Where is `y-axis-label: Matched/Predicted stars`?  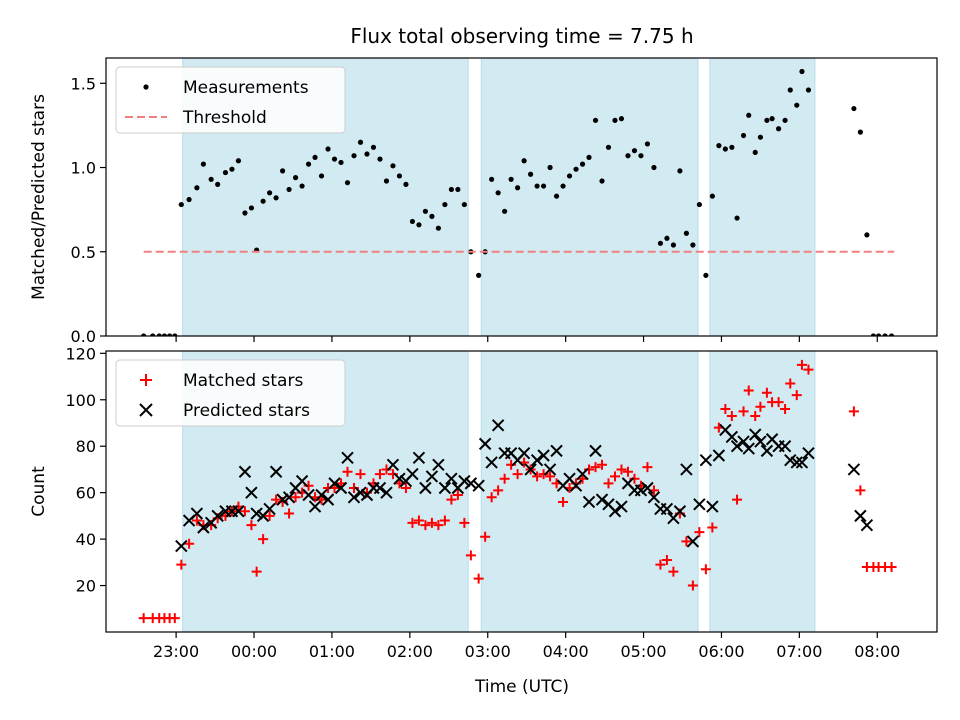 y-axis-label: Matched/Predicted stars is located at coordinates (39, 197).